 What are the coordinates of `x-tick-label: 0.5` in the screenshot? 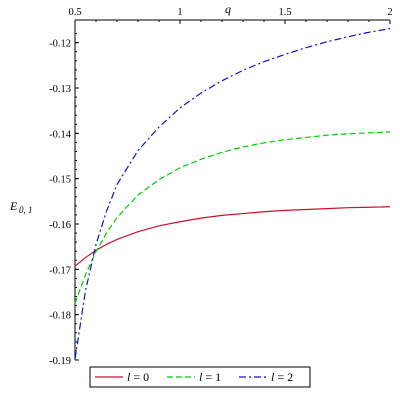 It's located at (74, 12).